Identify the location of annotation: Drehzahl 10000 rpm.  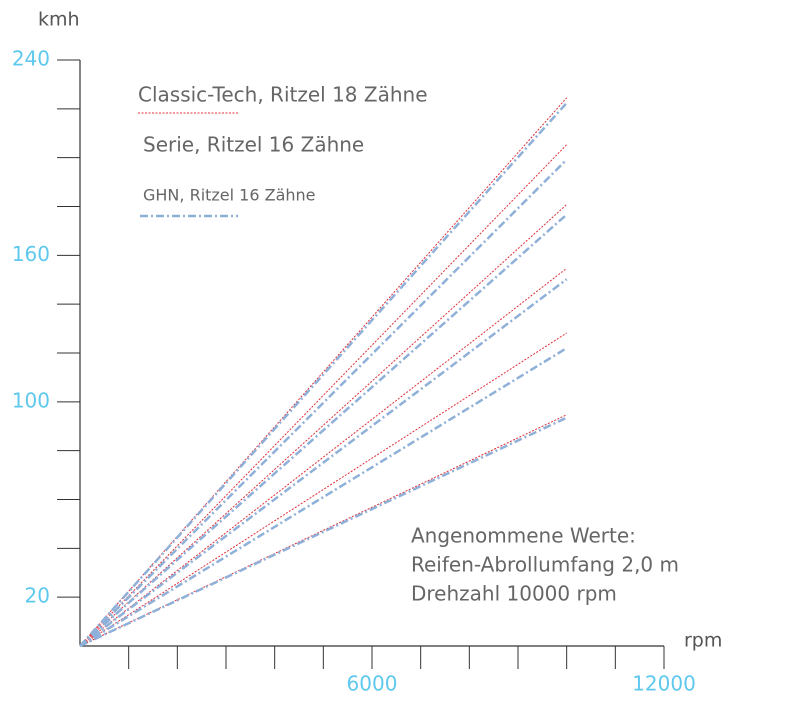
(514, 594).